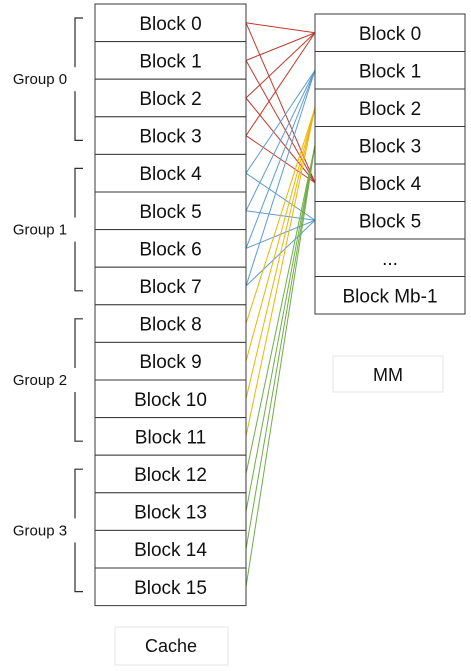 The width and height of the screenshot is (471, 671). I want to click on mm-block: Block 2, so click(390, 107).